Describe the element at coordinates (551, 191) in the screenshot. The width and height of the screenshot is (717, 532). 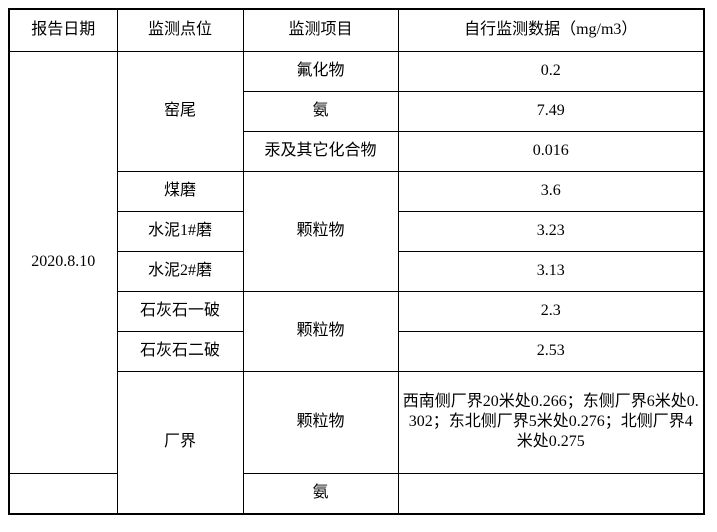
I see `cell-value-coal-mill: 3.6` at that location.